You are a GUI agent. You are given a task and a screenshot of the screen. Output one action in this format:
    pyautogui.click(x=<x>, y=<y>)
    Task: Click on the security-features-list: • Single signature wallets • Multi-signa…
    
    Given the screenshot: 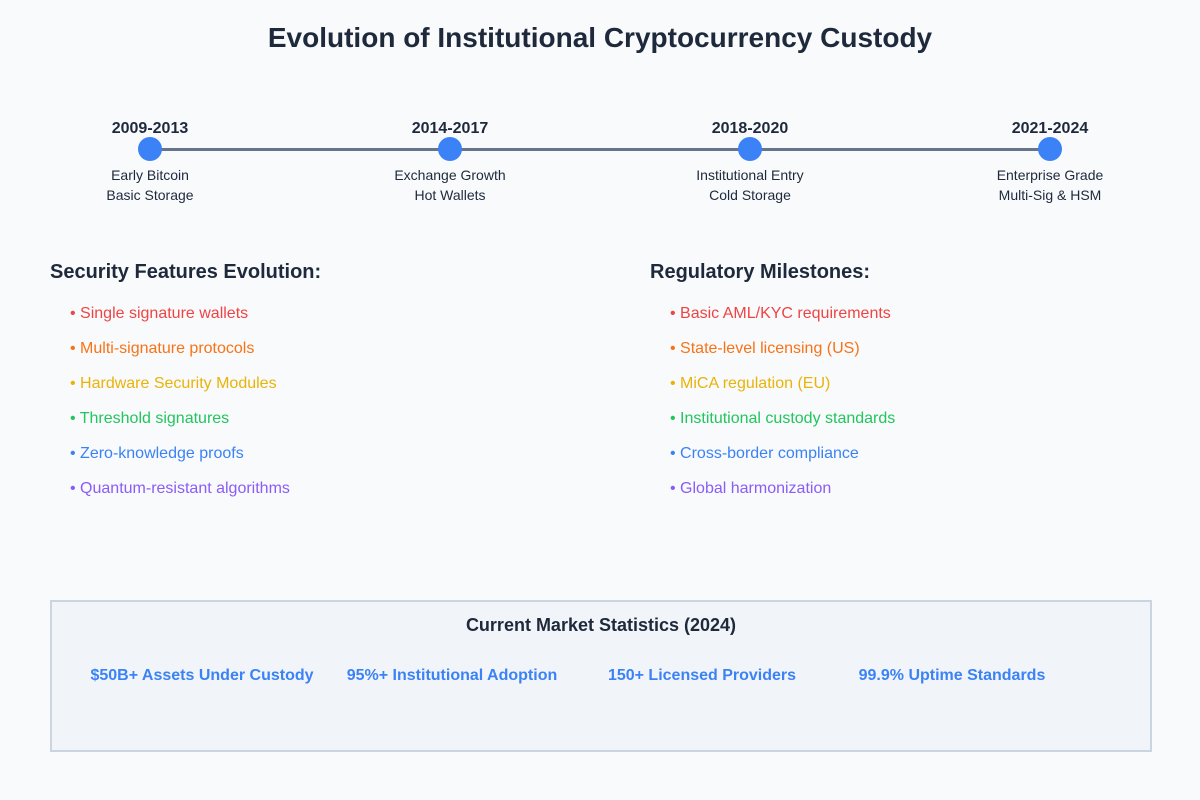 What is the action you would take?
    pyautogui.click(x=180, y=409)
    